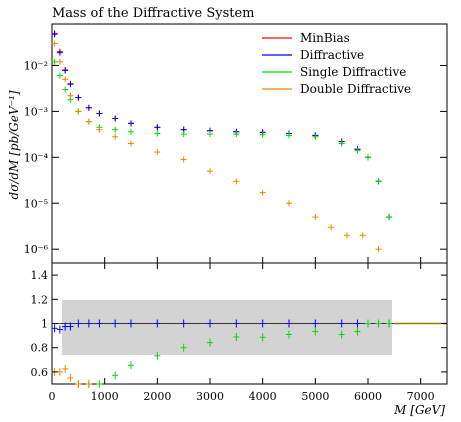 This screenshot has width=461, height=422. What do you see at coordinates (36, 157) in the screenshot?
I see `y-tick-label: 10⁻⁴` at bounding box center [36, 157].